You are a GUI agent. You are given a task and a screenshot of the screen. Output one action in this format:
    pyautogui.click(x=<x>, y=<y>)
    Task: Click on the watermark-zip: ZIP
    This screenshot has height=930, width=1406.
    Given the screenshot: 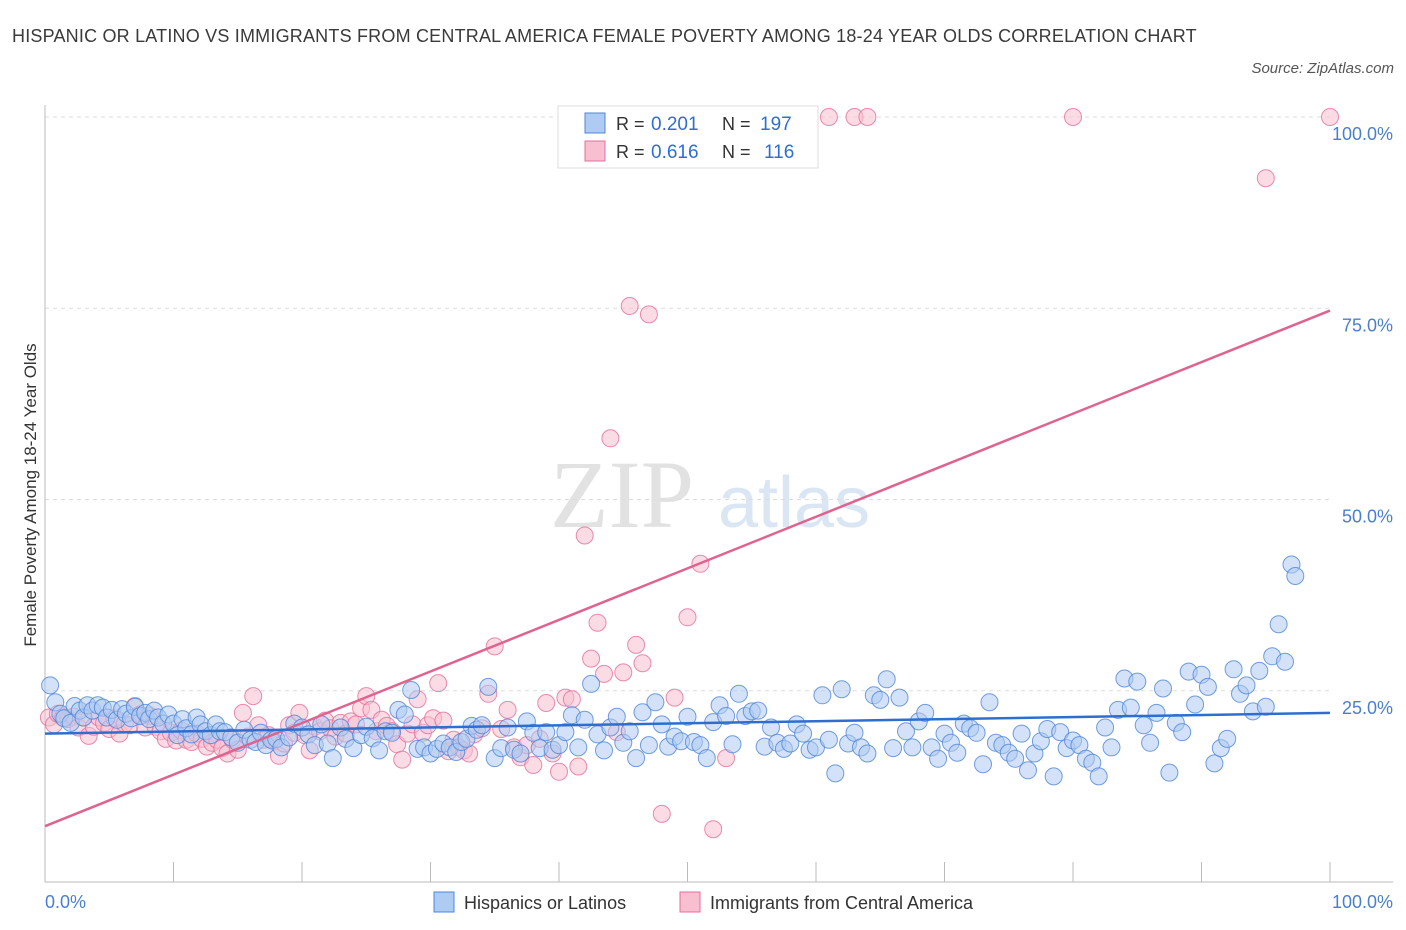 What is the action you would take?
    pyautogui.click(x=622, y=494)
    